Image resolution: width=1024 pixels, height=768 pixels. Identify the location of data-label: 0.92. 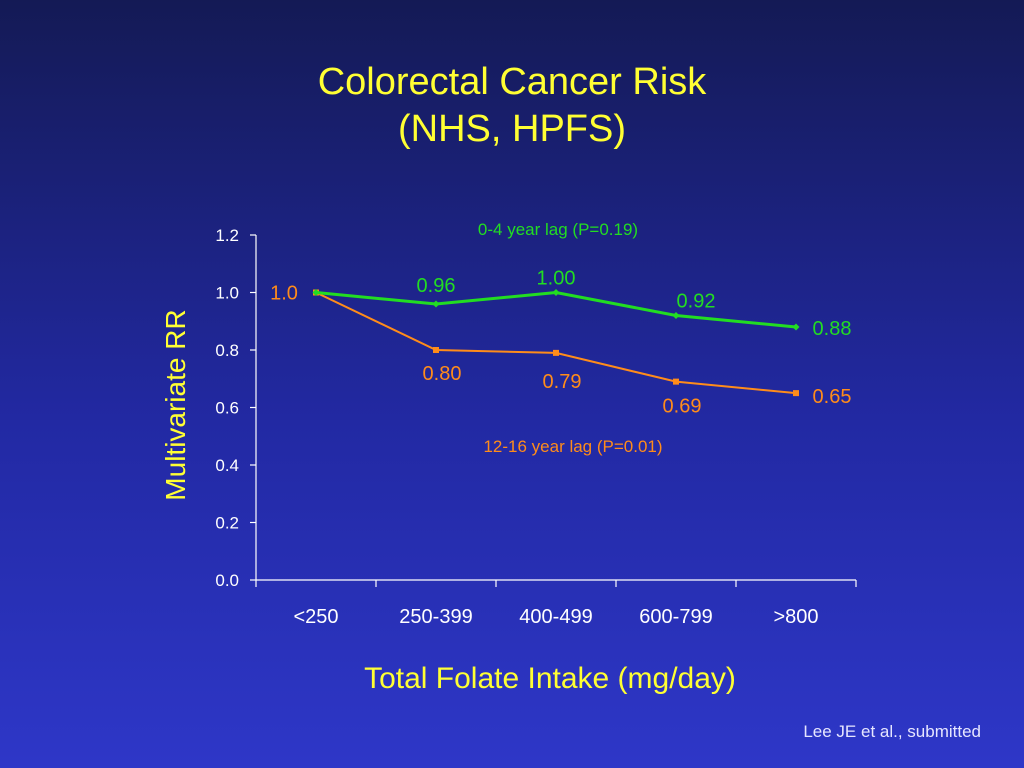
(696, 302).